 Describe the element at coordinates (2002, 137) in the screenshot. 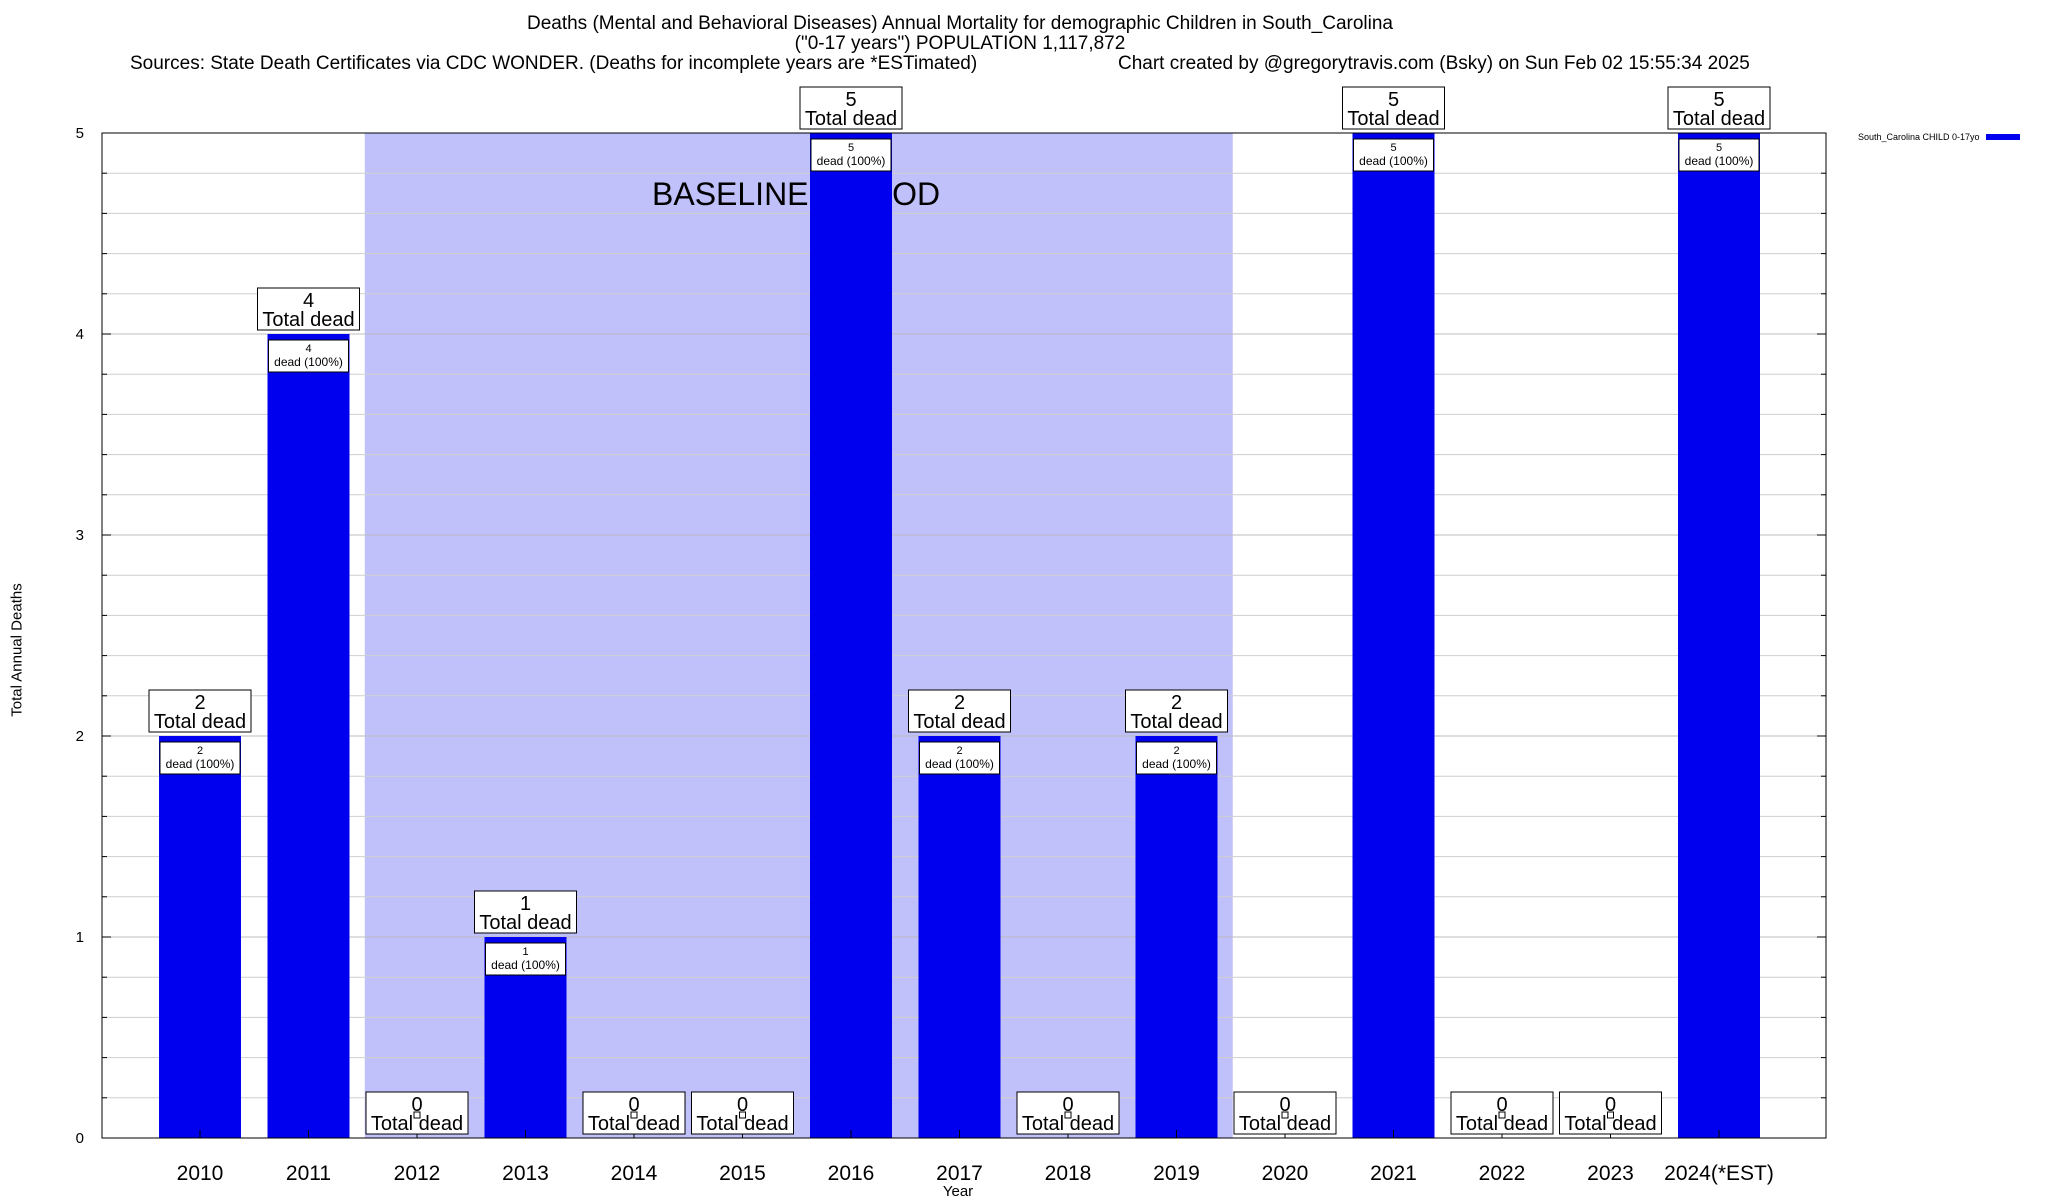

I see `legend-swatch` at that location.